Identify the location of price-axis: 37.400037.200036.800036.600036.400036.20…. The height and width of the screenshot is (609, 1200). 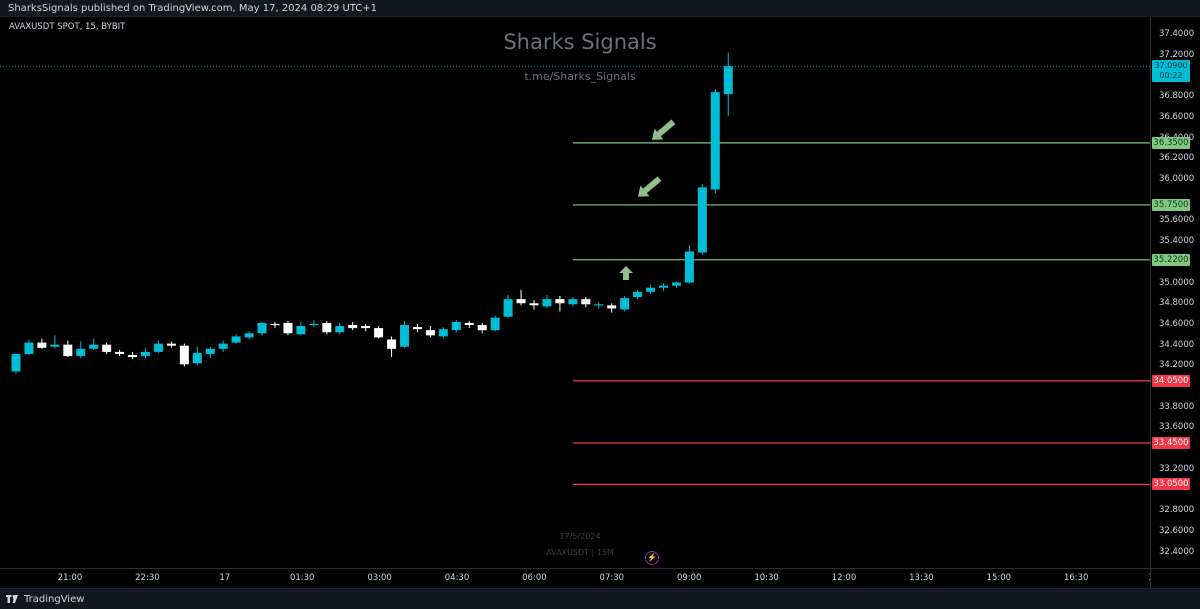
(1175, 292).